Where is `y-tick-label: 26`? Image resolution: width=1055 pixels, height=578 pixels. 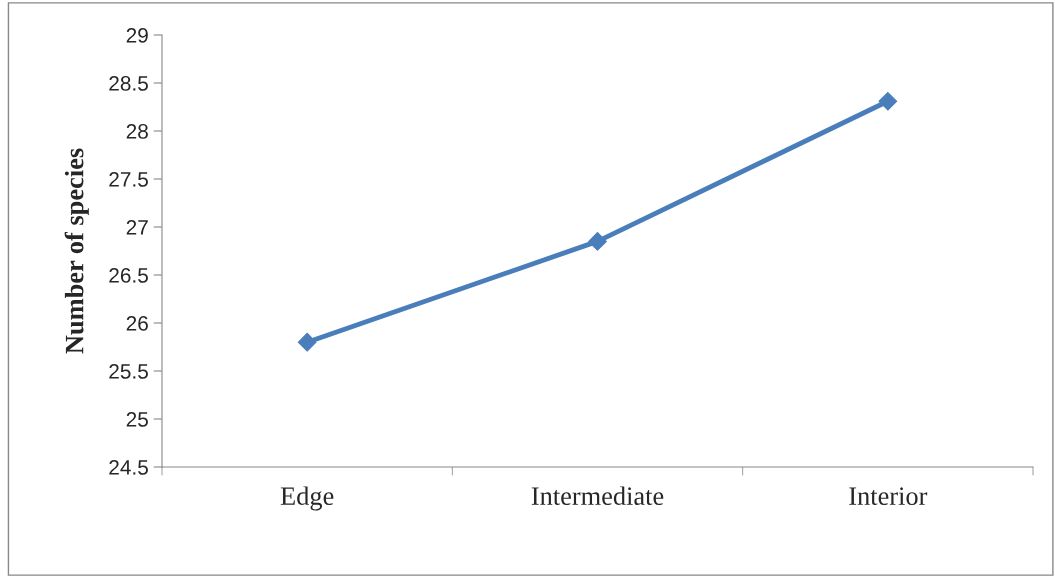 y-tick-label: 26 is located at coordinates (137, 323).